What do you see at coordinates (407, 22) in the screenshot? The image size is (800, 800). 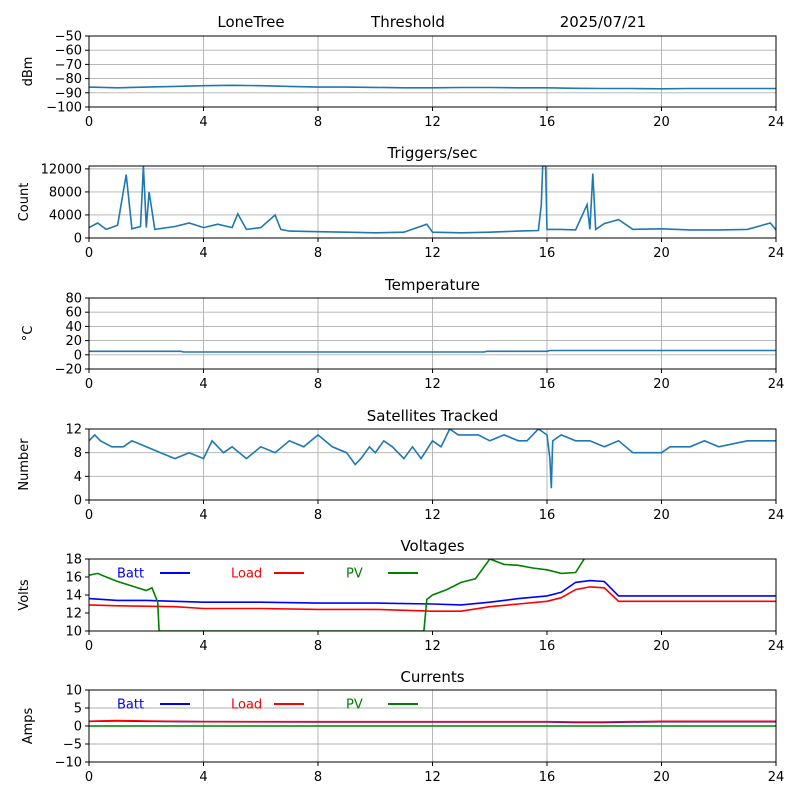 I see `header-mode: Threshold` at bounding box center [407, 22].